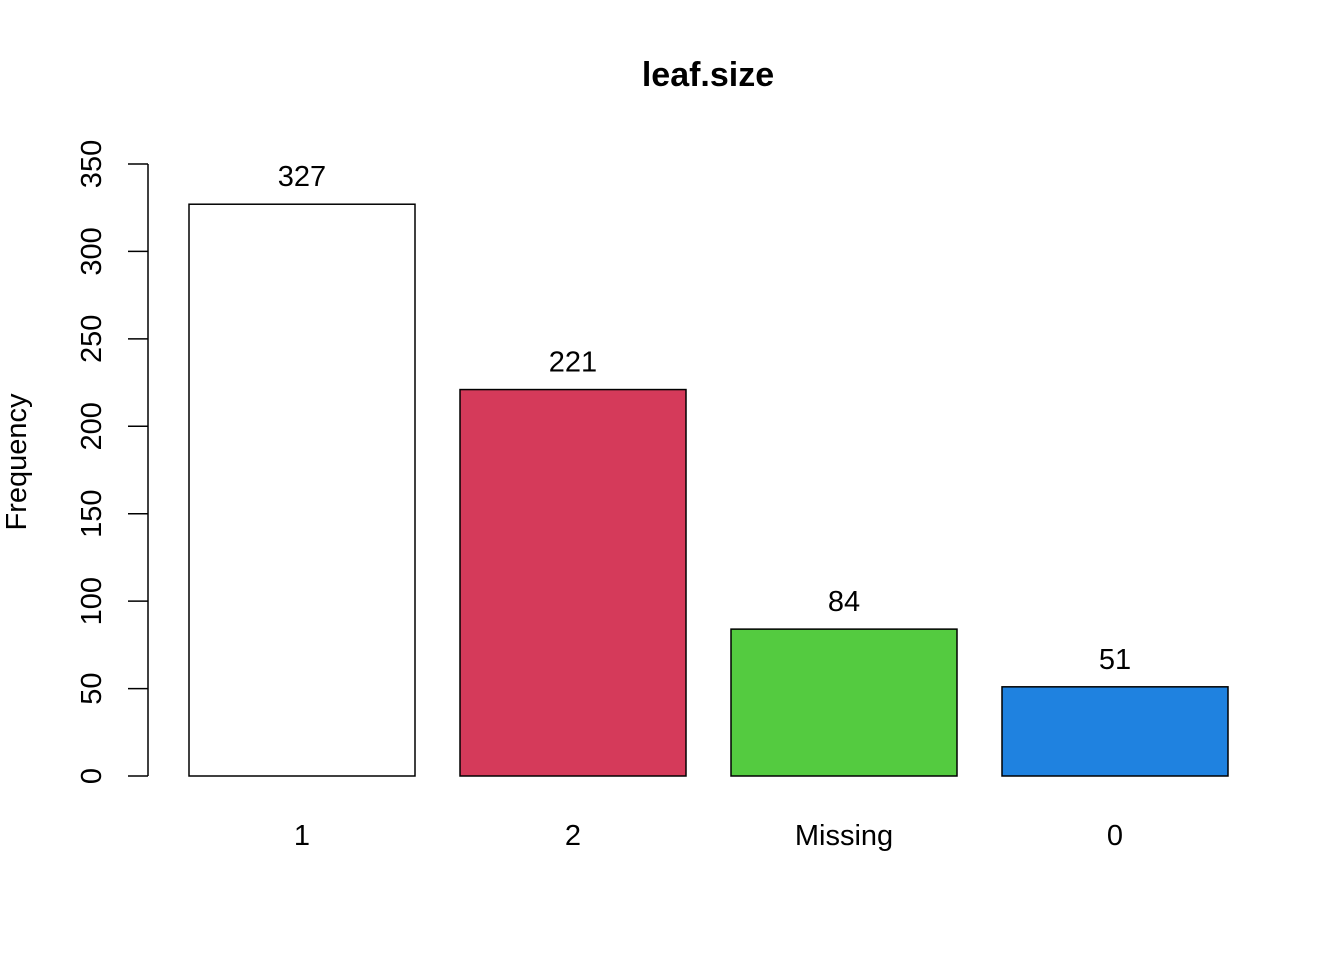 The height and width of the screenshot is (960, 1344). What do you see at coordinates (1115, 836) in the screenshot?
I see `x-category-label: 0` at bounding box center [1115, 836].